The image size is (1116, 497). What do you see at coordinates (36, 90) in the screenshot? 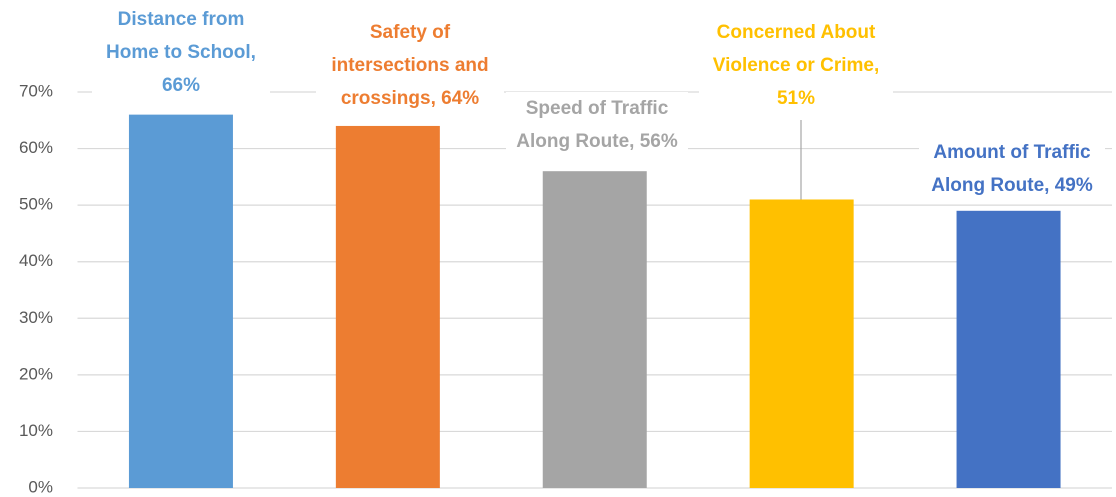
I see `y-tick-label: 70%` at bounding box center [36, 90].